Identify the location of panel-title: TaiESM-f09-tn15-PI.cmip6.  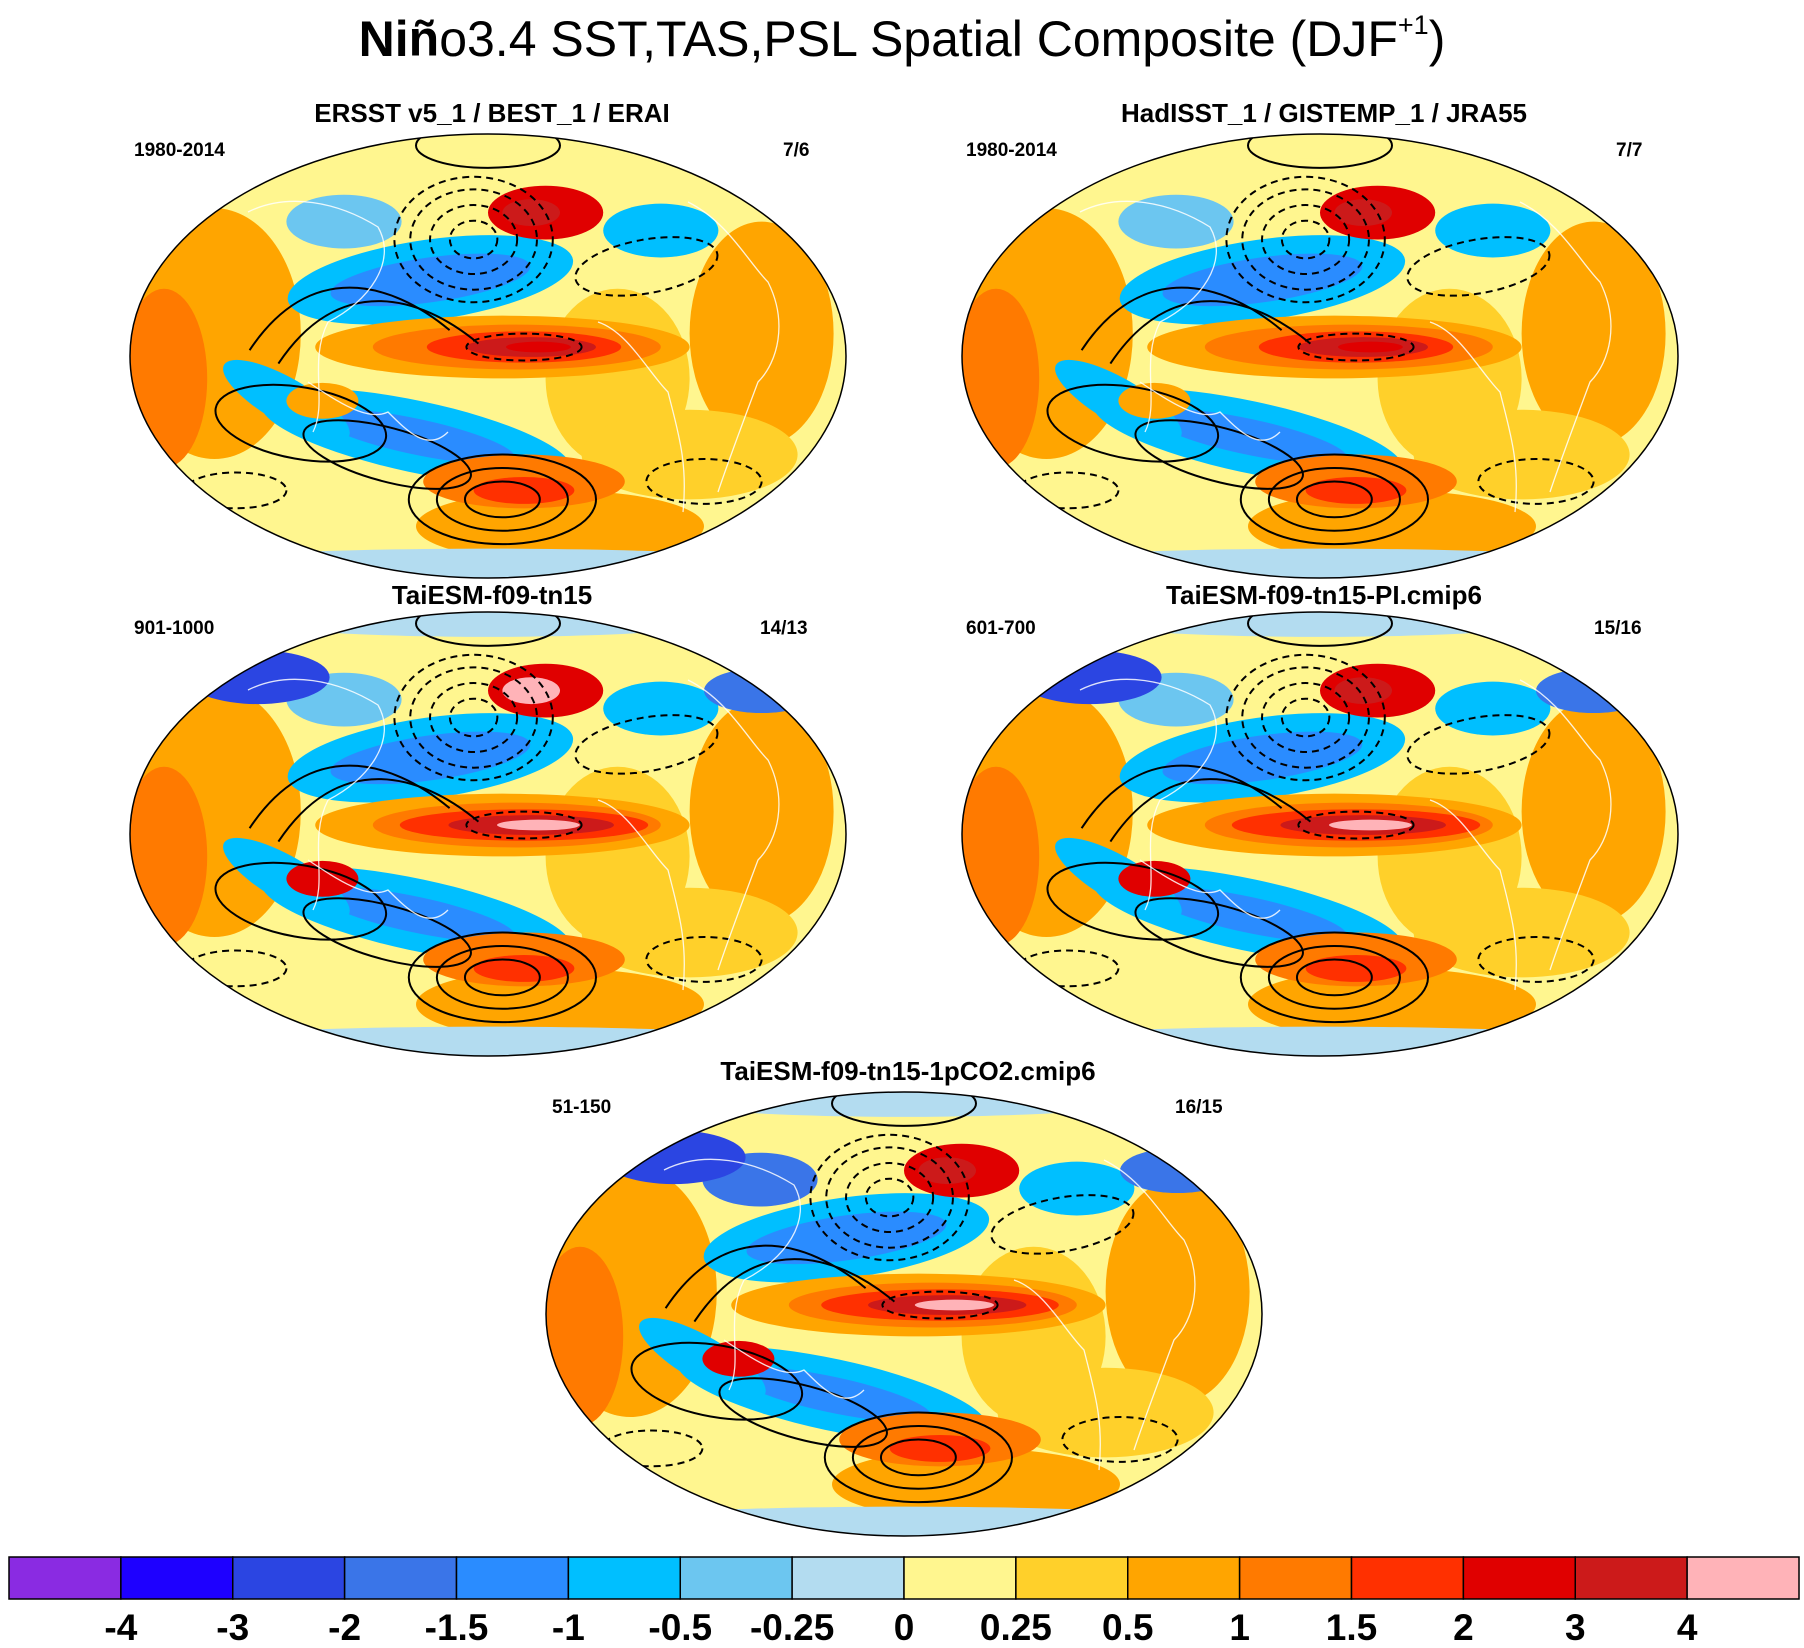
(1324, 595).